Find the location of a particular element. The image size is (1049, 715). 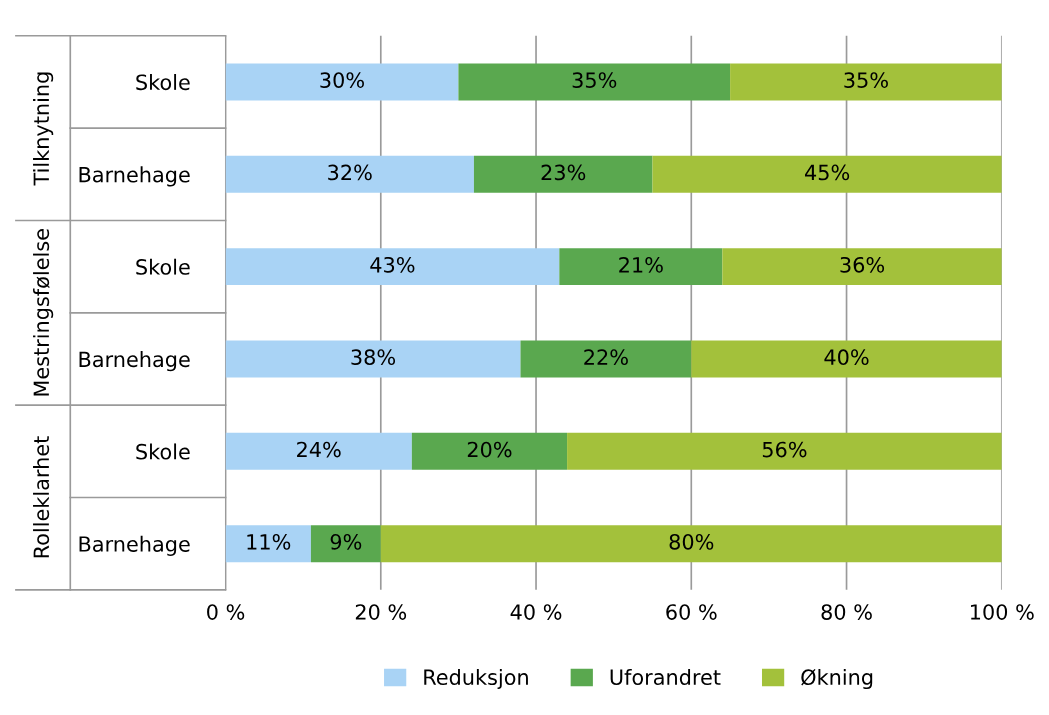

data-label: 30% is located at coordinates (342, 80).